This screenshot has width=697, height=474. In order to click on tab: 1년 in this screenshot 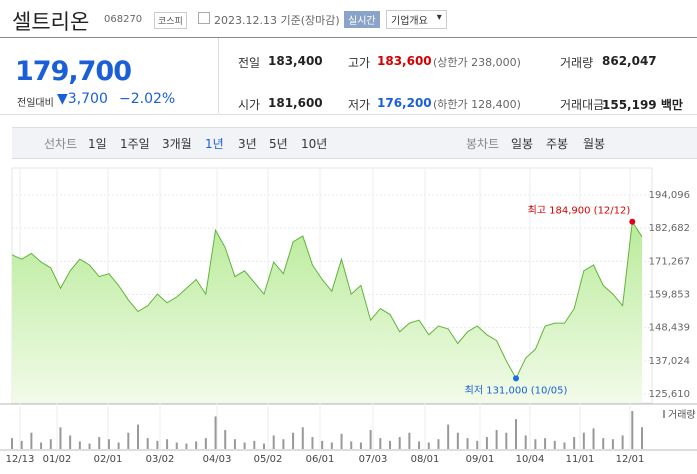, I will do `click(214, 144)`.